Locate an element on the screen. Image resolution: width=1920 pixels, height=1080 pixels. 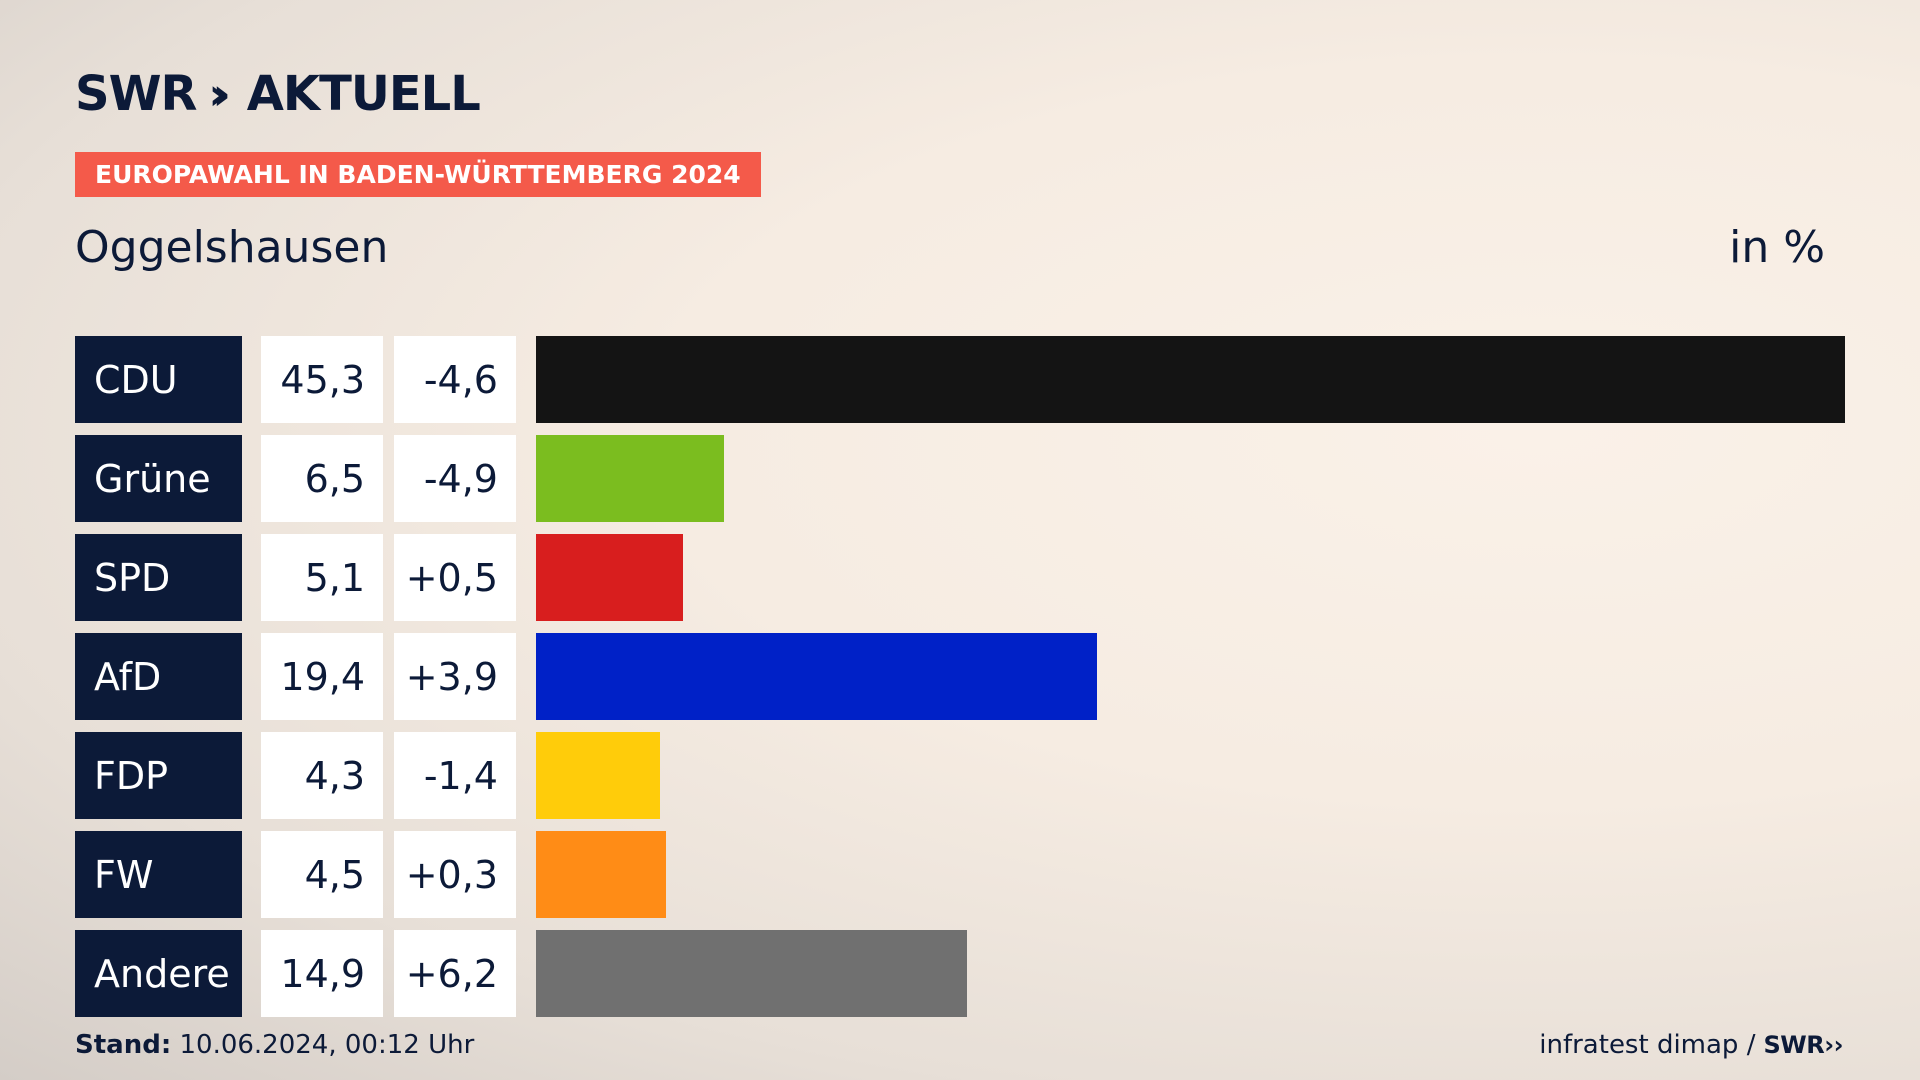
change-value: +6,2 is located at coordinates (455, 973).